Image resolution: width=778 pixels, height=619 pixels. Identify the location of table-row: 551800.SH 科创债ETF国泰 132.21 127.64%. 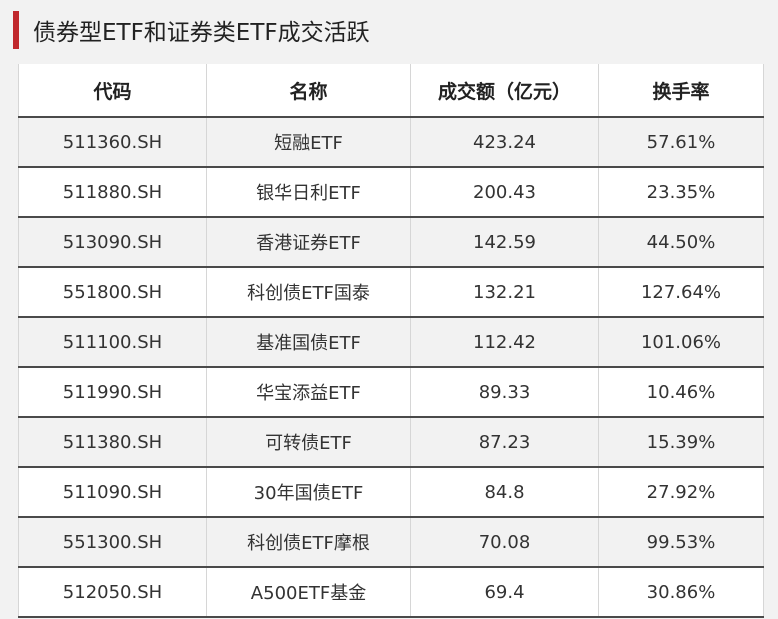
(391, 292).